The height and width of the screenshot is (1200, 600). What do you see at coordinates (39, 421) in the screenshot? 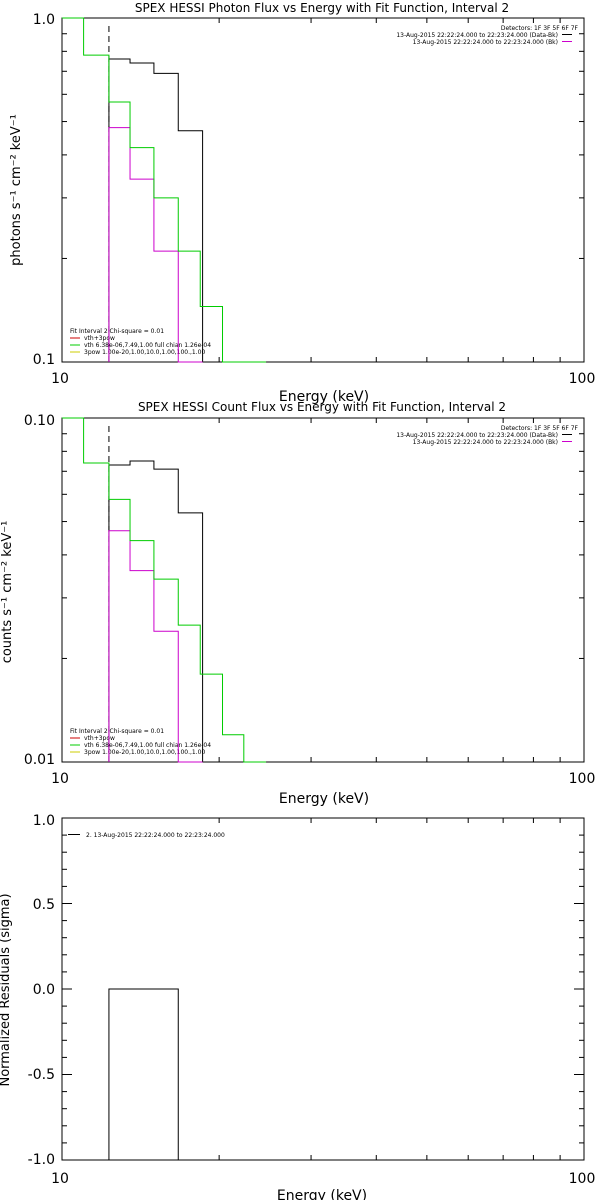
I see `y-tick-label: 0.10` at bounding box center [39, 421].